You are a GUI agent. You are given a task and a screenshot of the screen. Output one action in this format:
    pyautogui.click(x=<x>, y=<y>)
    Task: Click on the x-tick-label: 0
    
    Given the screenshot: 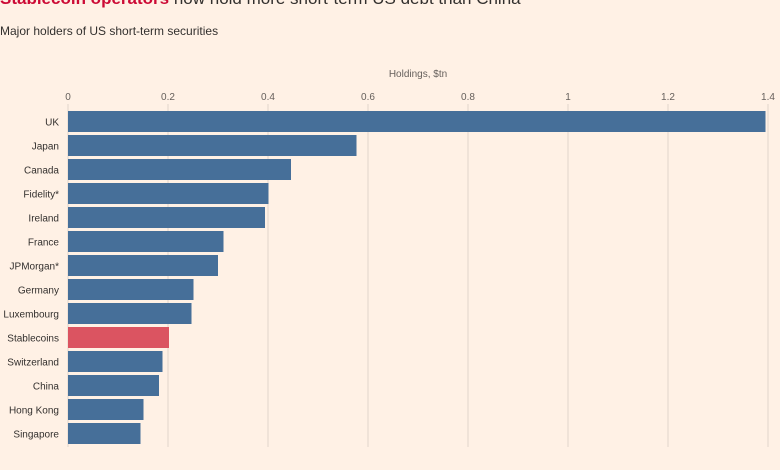 What is the action you would take?
    pyautogui.click(x=68, y=97)
    